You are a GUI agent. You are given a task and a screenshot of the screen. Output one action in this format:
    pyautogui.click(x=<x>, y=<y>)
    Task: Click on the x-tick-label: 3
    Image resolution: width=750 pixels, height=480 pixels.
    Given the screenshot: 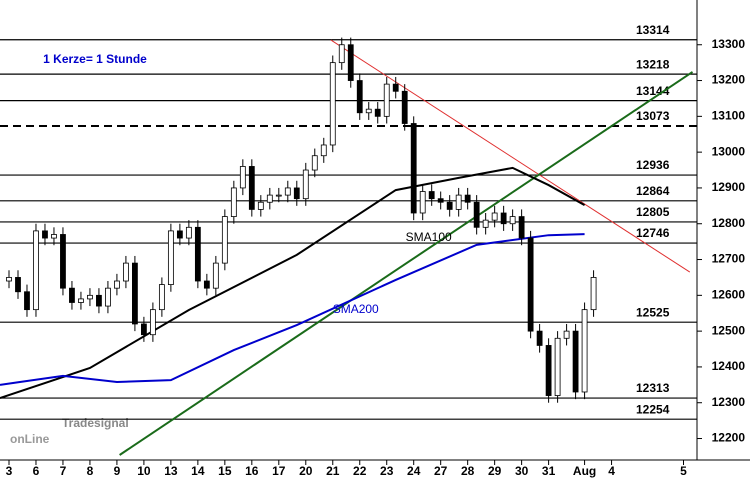 What is the action you would take?
    pyautogui.click(x=9, y=471)
    